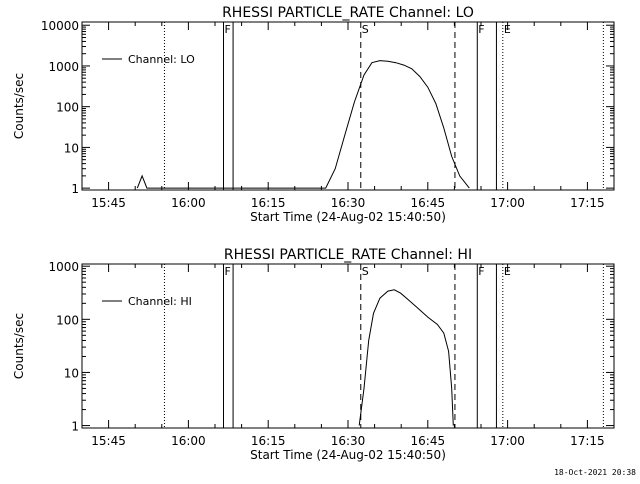 The image size is (640, 484). I want to click on legend-entry: Channel: LO, so click(161, 59).